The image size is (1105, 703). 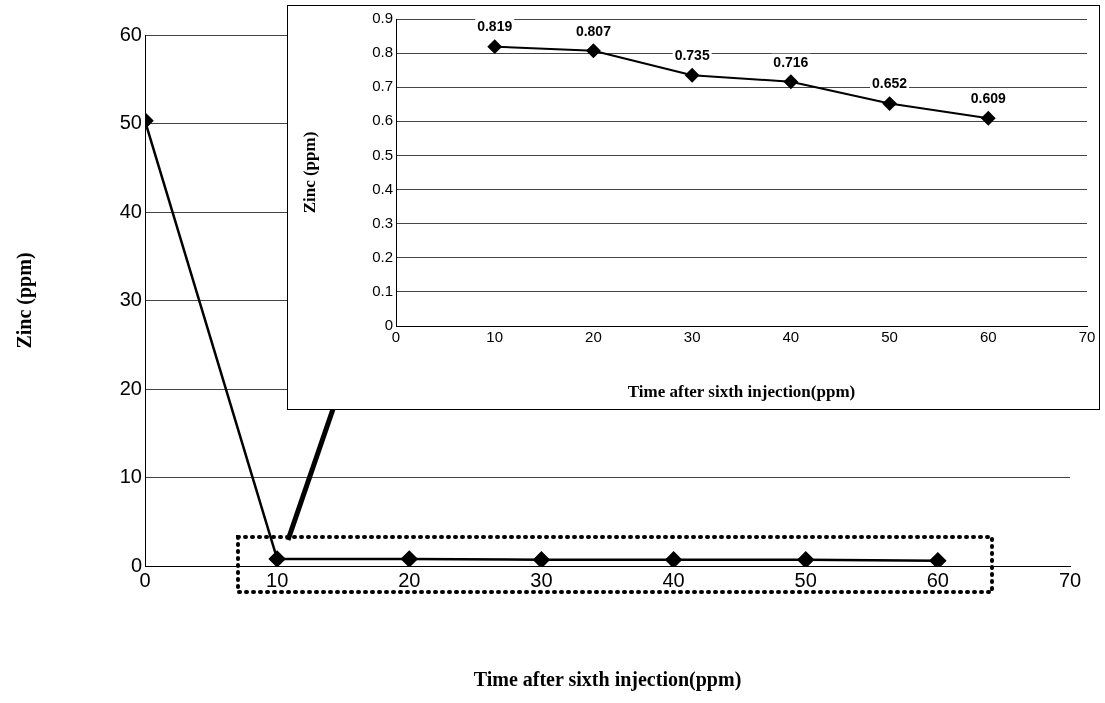 I want to click on y-tick-label: 20, so click(x=130, y=387).